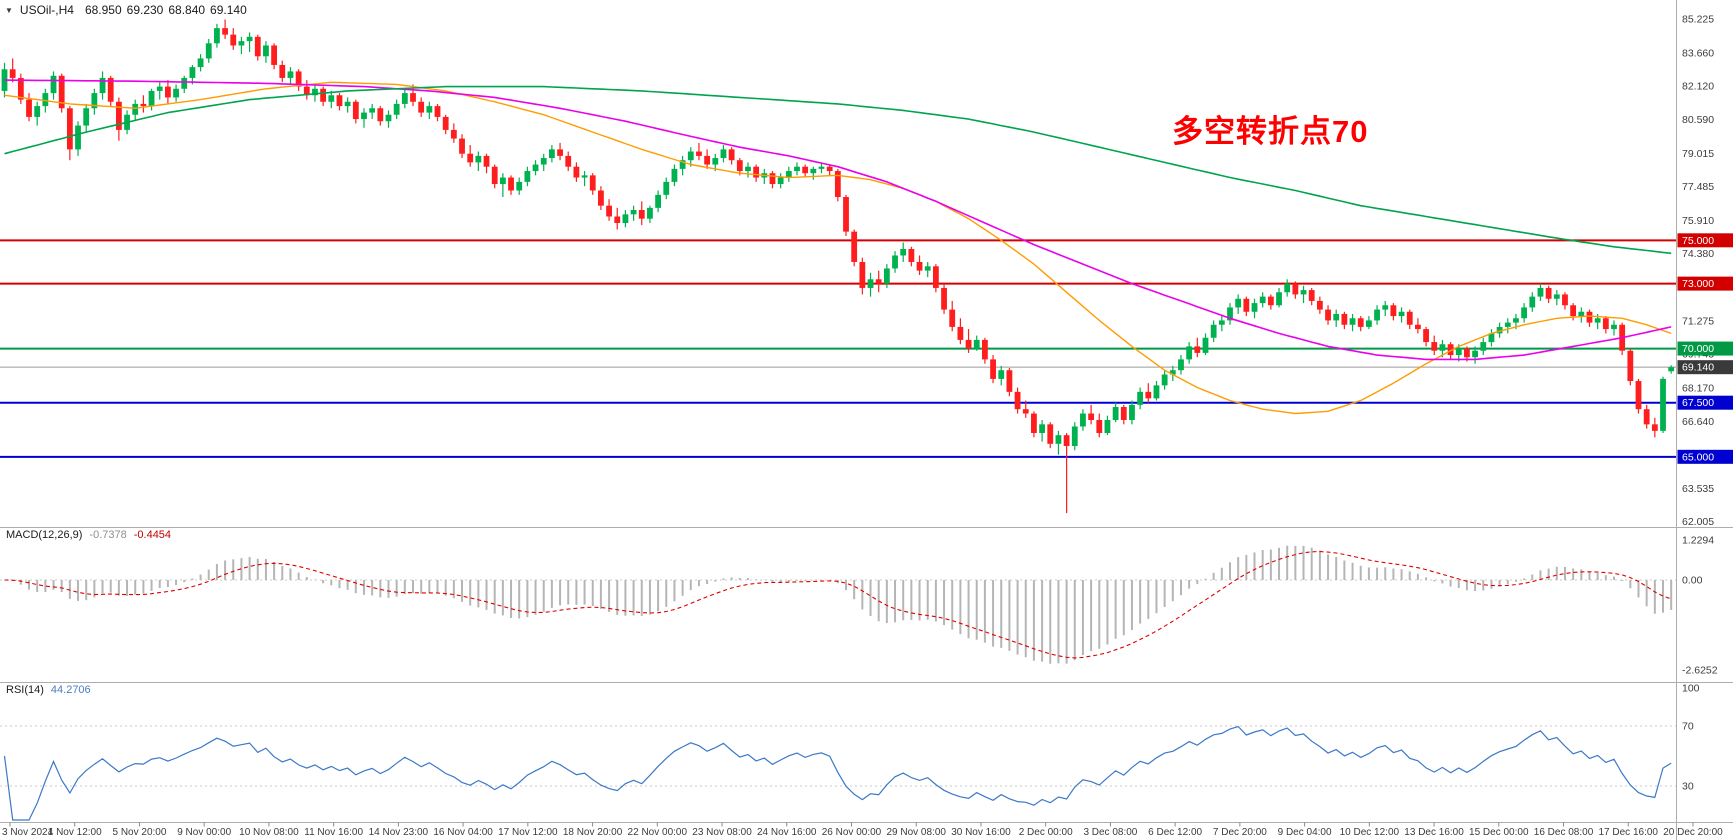 Image resolution: width=1733 pixels, height=840 pixels. Describe the element at coordinates (187, 10) in the screenshot. I see `ohlc-low: 68.840` at that location.